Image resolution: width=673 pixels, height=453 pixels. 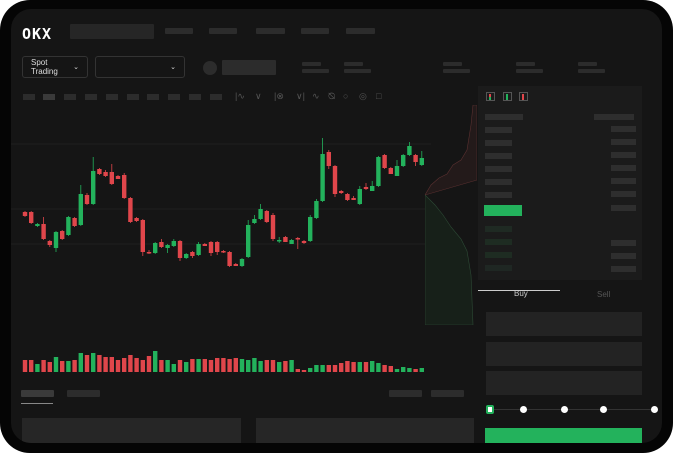 What do you see at coordinates (564, 383) in the screenshot?
I see `total-input` at bounding box center [564, 383].